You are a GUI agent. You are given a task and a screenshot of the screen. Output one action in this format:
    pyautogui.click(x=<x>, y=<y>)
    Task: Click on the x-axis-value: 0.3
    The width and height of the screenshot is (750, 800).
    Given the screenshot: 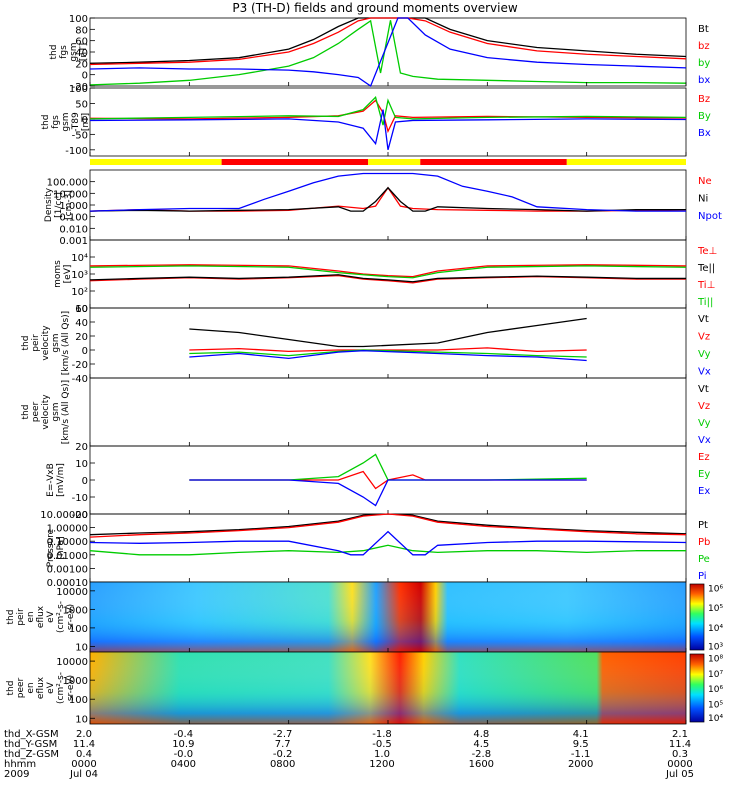 What is the action you would take?
    pyautogui.click(x=680, y=754)
    